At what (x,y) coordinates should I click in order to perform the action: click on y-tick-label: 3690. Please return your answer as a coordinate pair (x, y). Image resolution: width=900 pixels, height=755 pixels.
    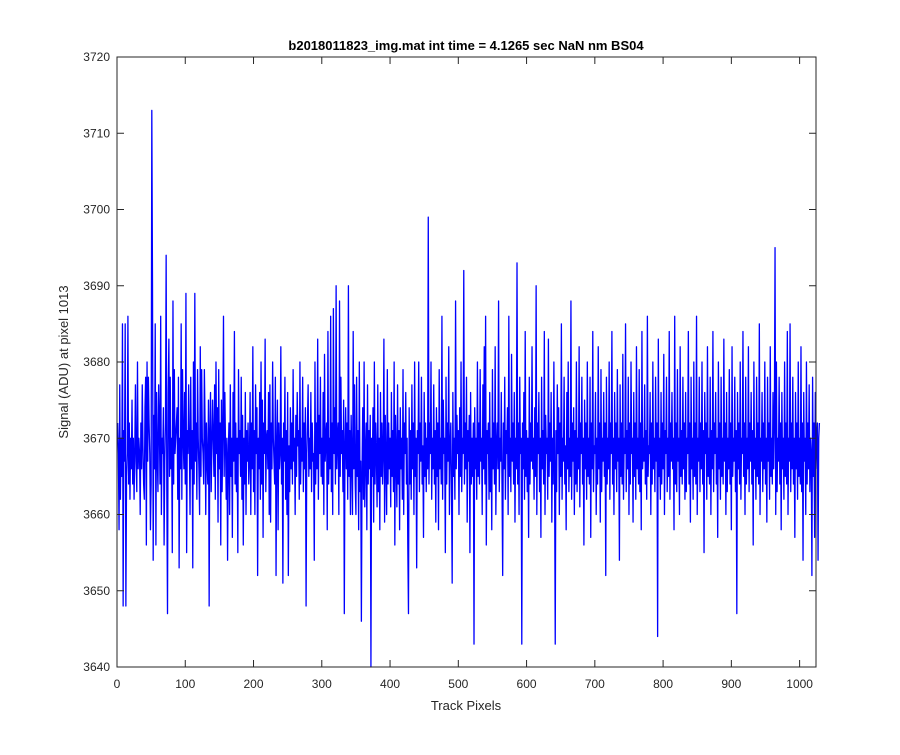
    Looking at the image, I should click on (96, 286).